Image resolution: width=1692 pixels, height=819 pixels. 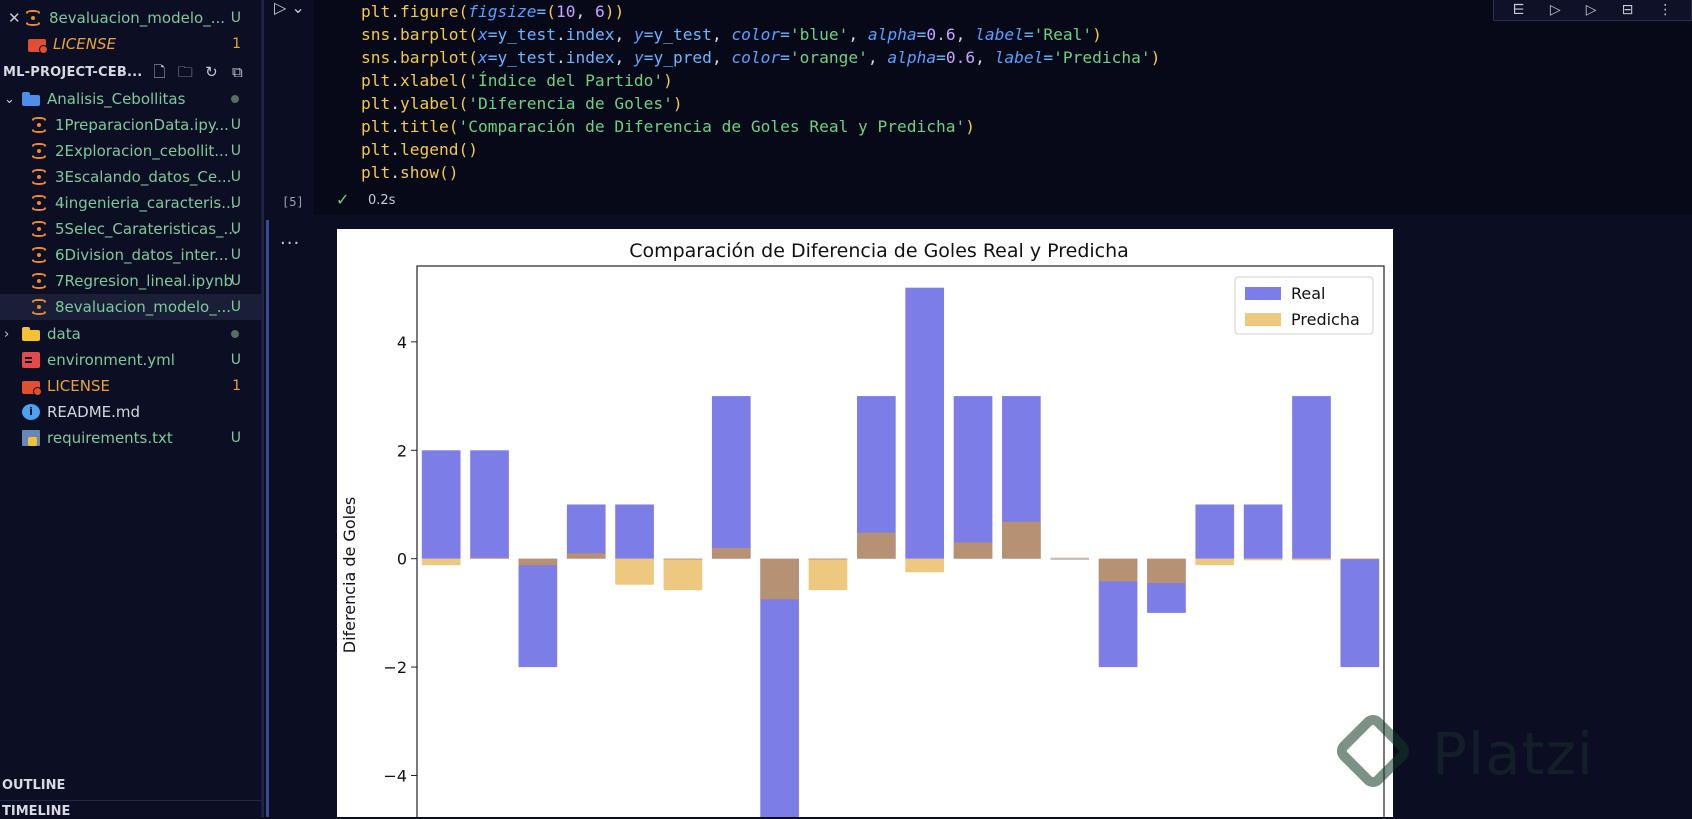 I want to click on modified-dot, so click(x=235, y=99).